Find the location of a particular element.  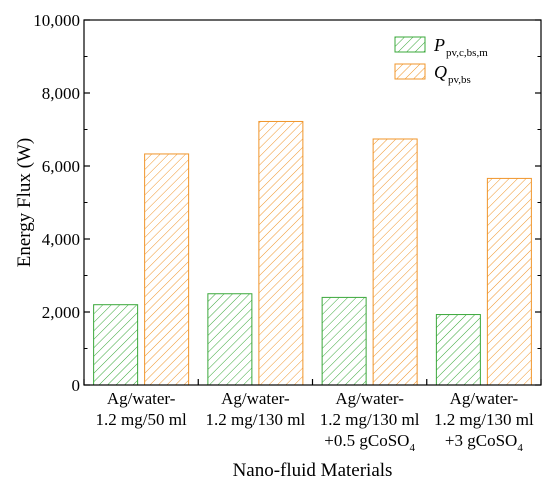

y-tick-label: 2,000 is located at coordinates (61, 312).